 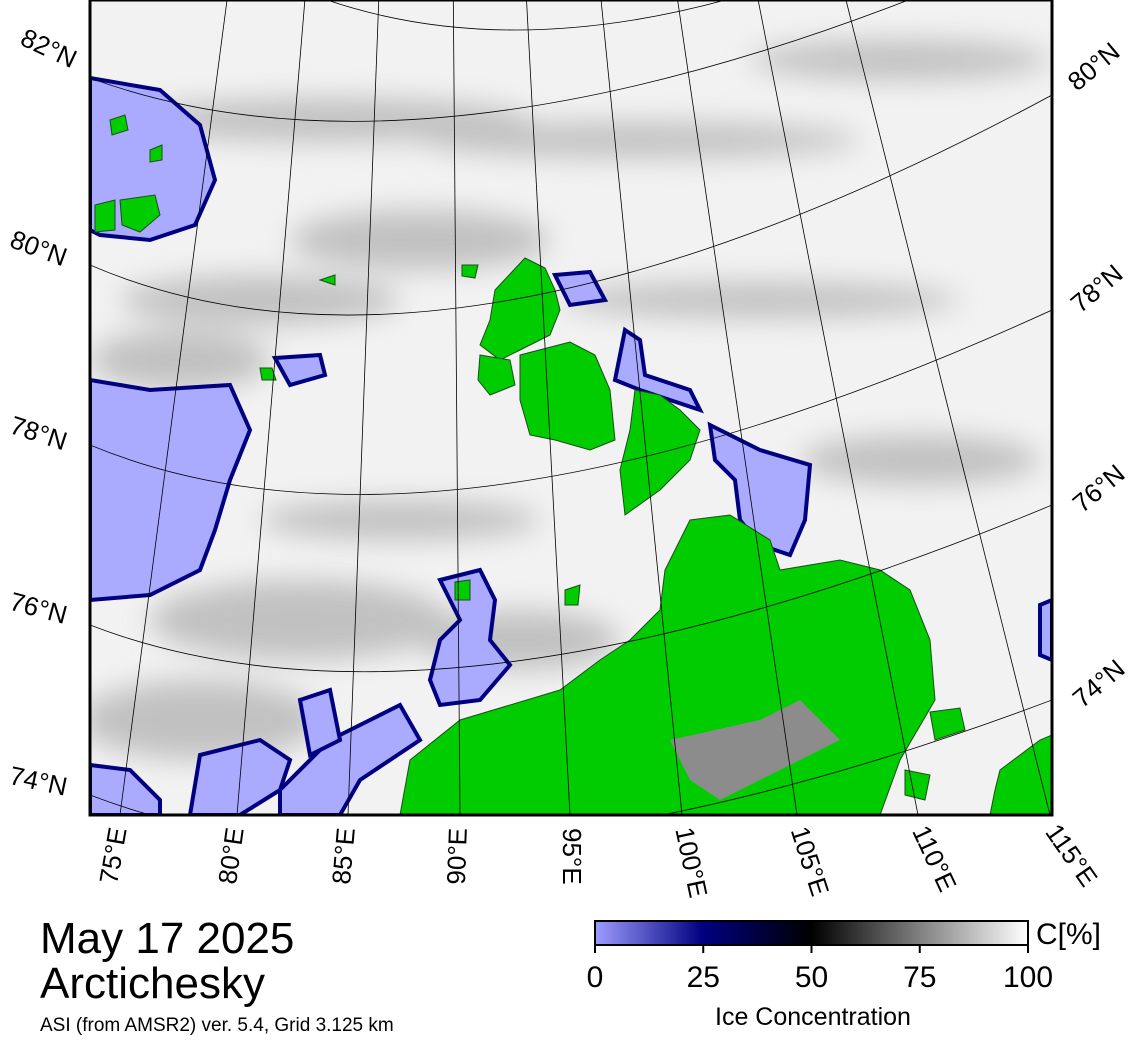 I want to click on colorbar-unit: C[%], so click(x=1068, y=934).